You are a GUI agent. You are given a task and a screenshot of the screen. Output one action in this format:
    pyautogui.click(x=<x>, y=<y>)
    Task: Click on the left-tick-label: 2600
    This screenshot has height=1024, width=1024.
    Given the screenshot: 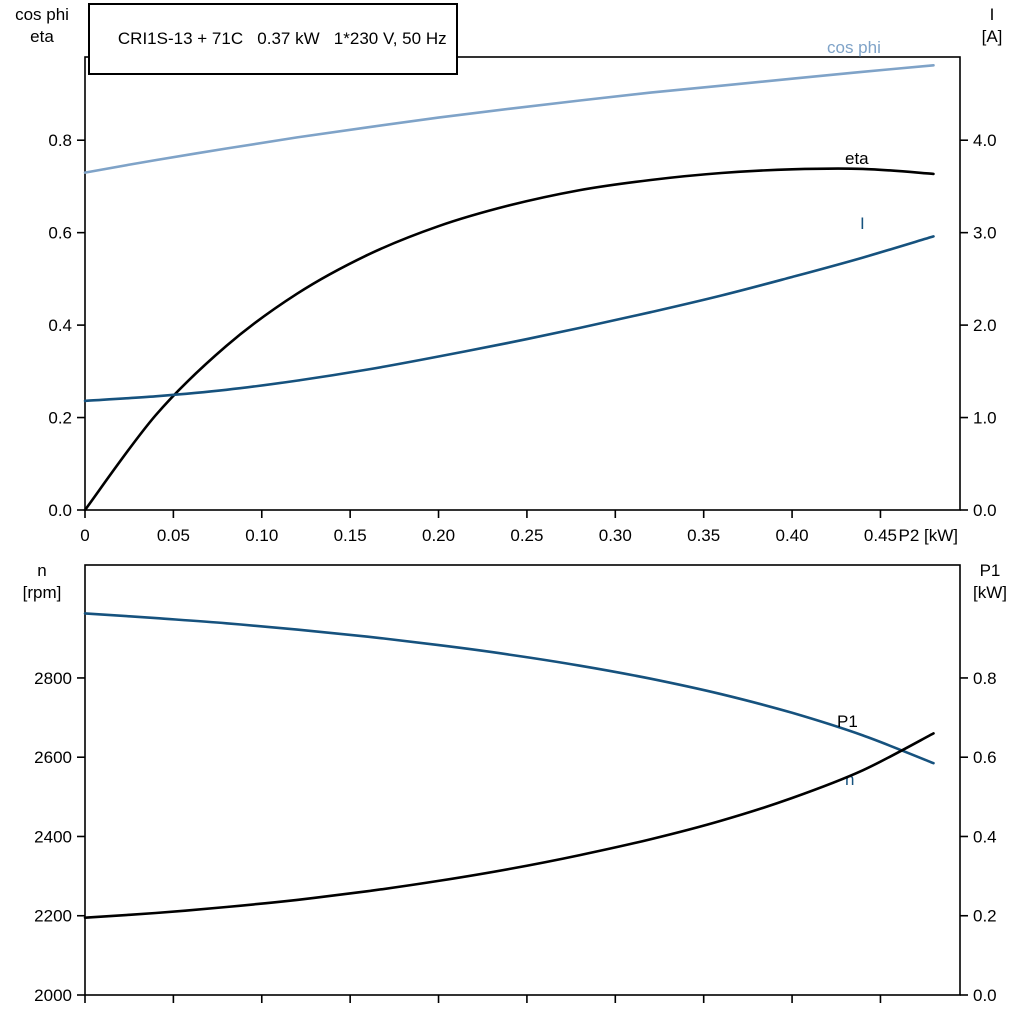 What is the action you would take?
    pyautogui.click(x=53, y=757)
    